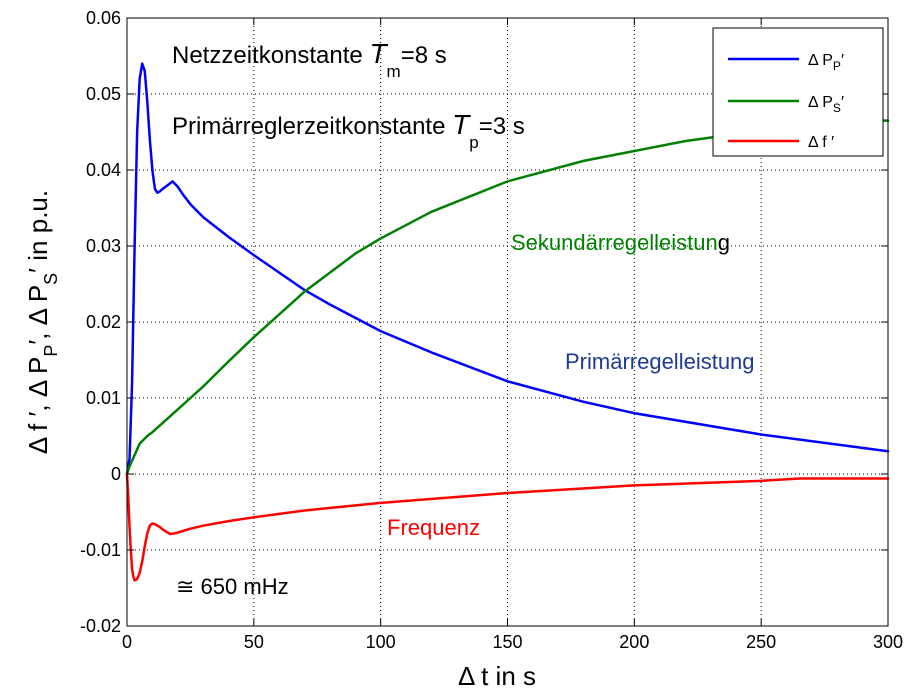 This screenshot has width=909, height=693. I want to click on legend-ps-suffix: ′, so click(842, 102).